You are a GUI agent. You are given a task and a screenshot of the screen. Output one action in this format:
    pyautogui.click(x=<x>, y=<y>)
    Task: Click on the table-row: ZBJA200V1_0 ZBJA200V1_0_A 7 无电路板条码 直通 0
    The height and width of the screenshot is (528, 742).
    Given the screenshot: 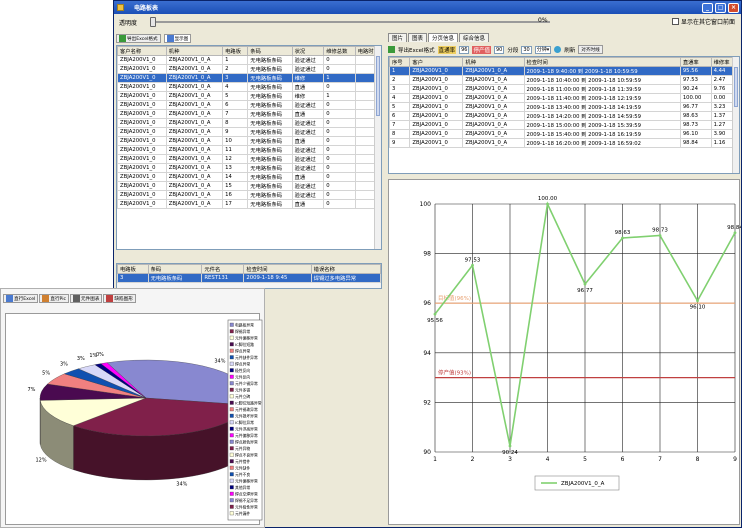 What is the action you would take?
    pyautogui.click(x=249, y=114)
    